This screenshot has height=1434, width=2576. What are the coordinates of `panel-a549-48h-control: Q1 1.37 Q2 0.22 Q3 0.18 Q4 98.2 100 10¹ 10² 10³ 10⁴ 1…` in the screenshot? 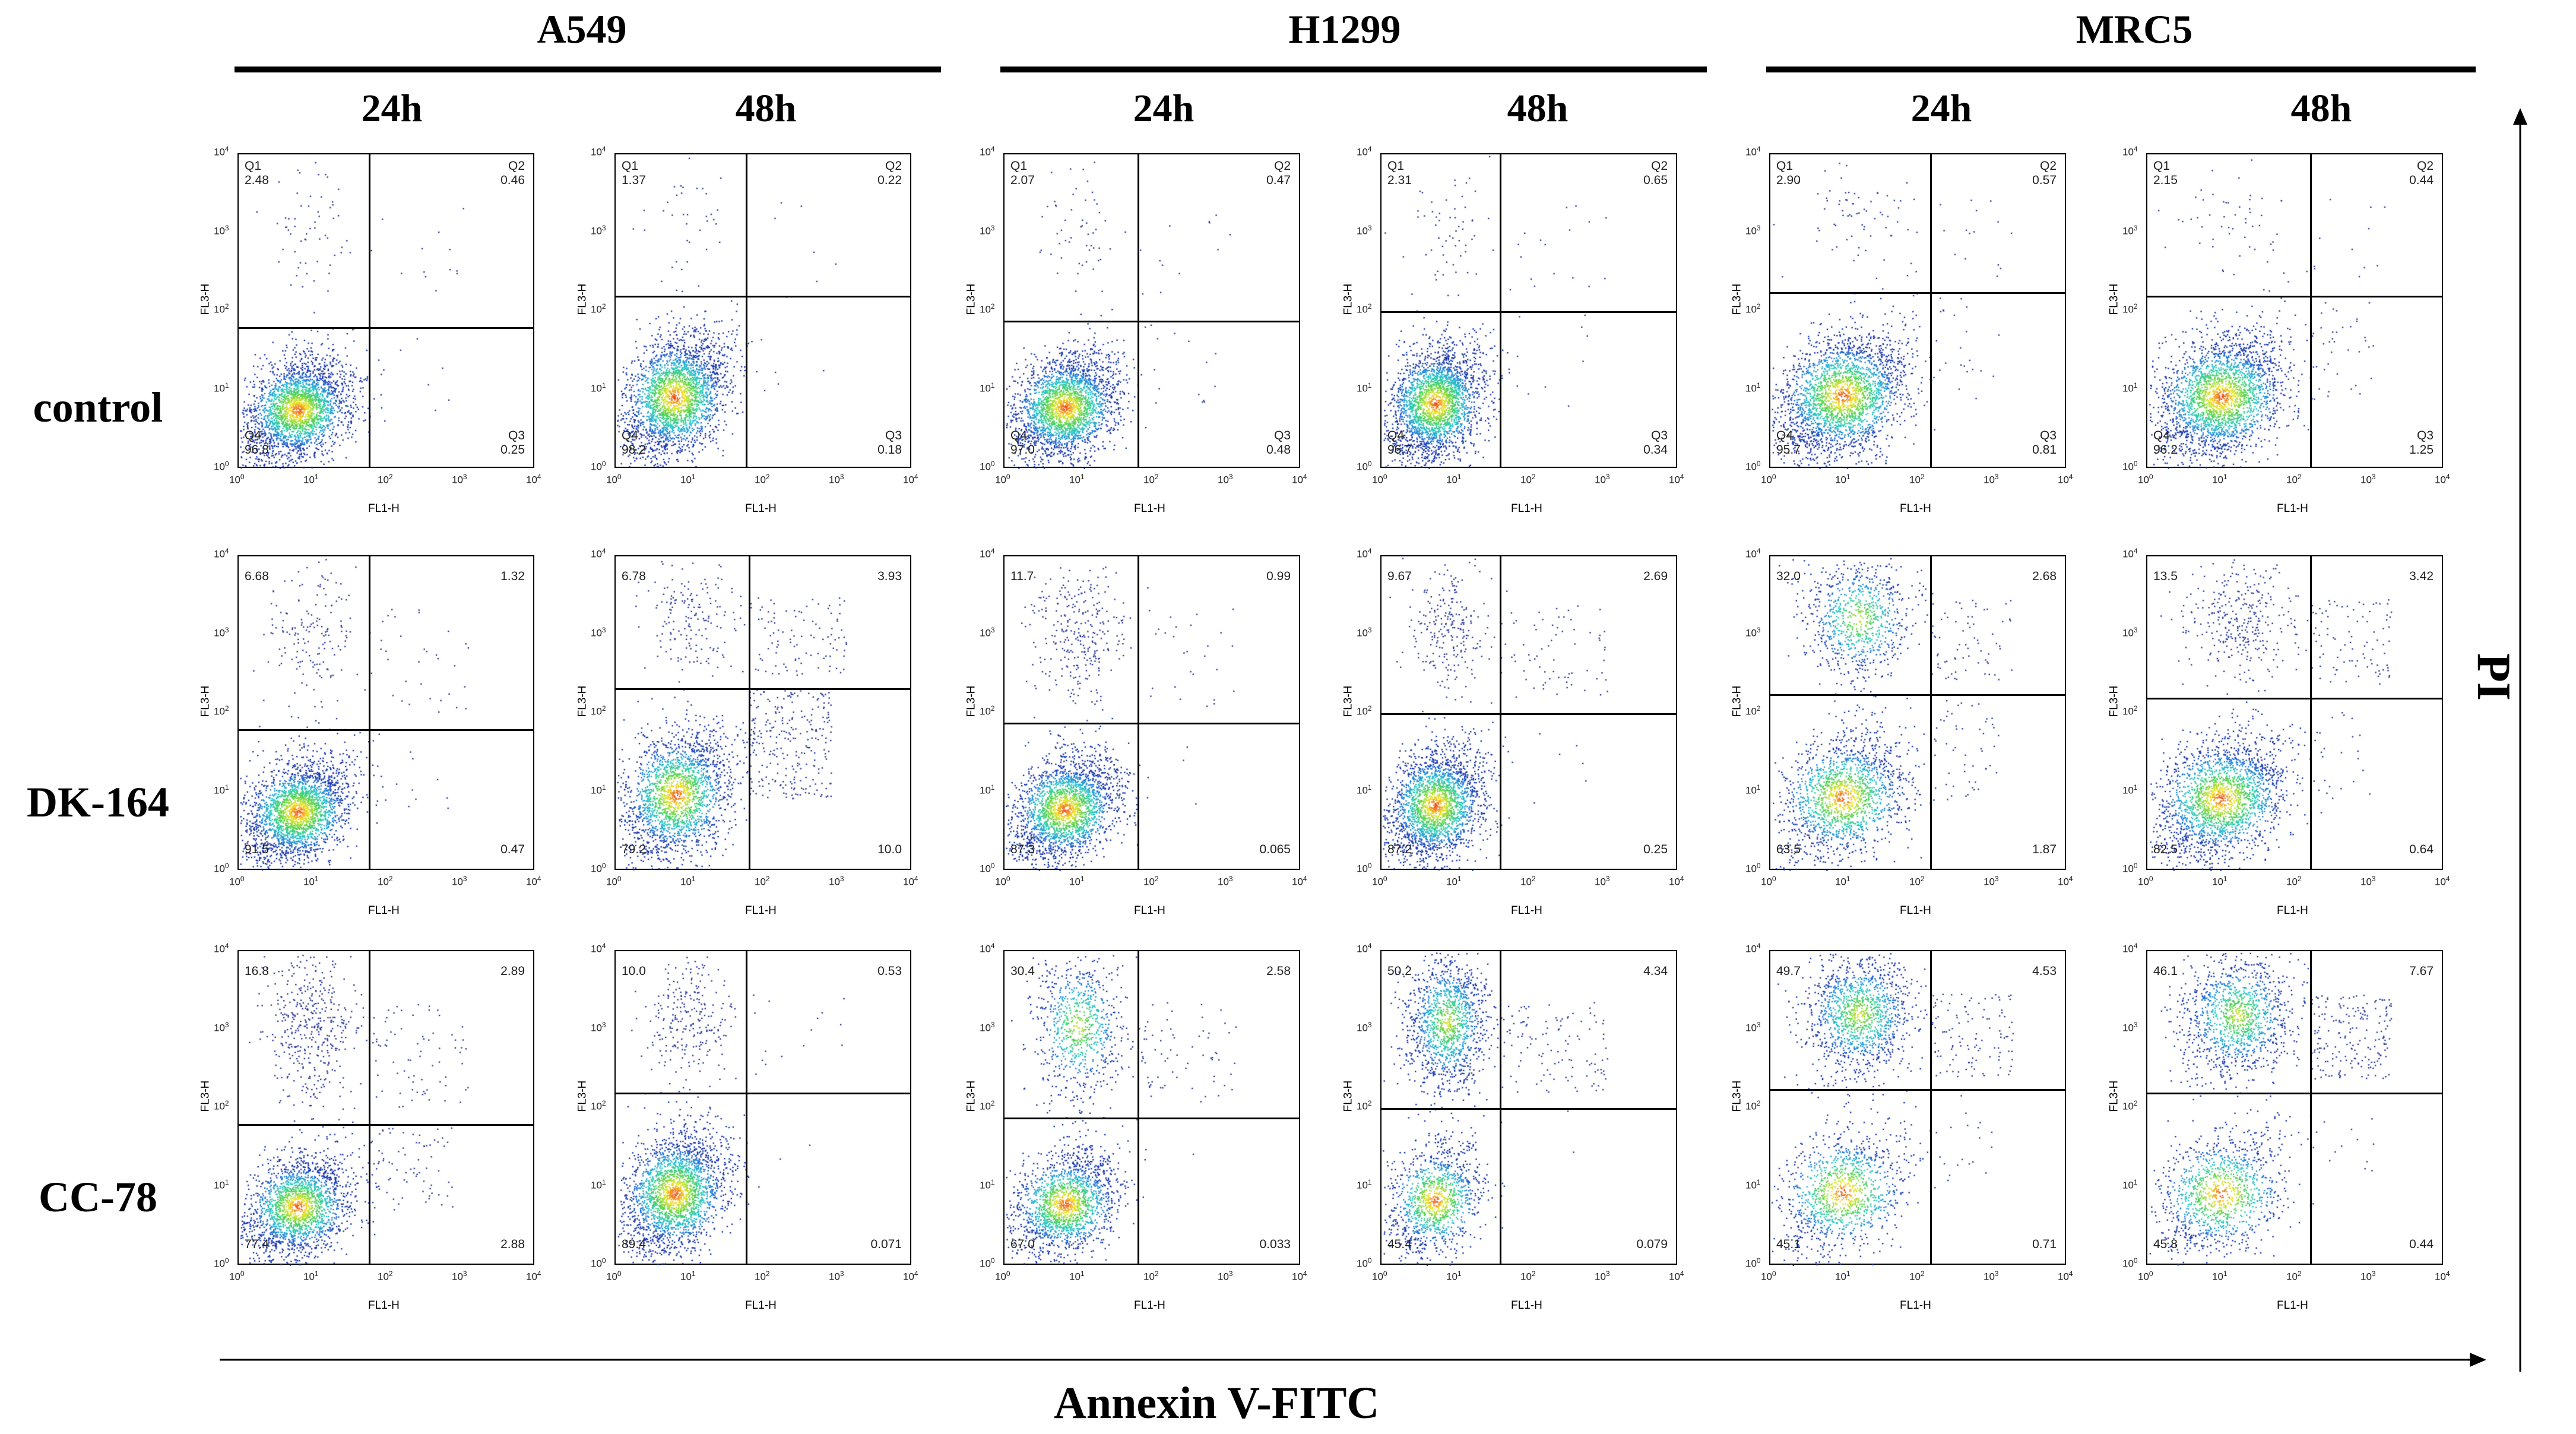 It's located at (746, 333).